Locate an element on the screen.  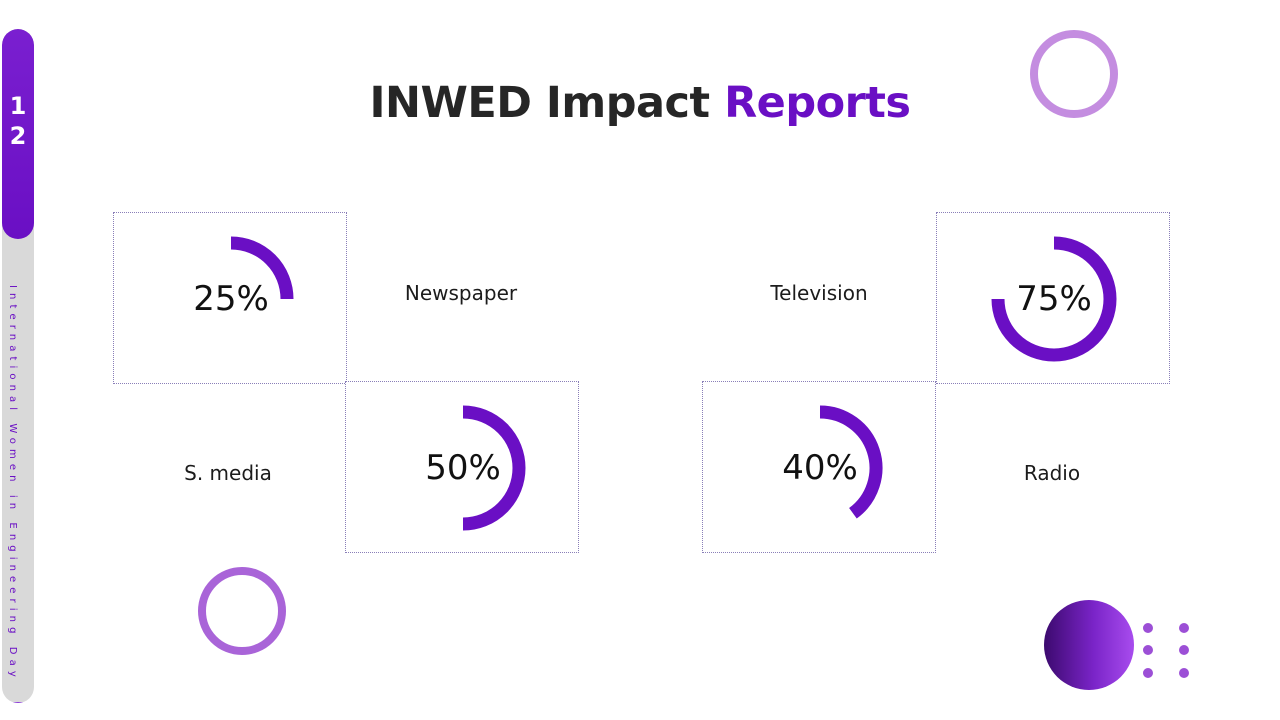
gauge-arc-newspaper is located at coordinates (262, 268).